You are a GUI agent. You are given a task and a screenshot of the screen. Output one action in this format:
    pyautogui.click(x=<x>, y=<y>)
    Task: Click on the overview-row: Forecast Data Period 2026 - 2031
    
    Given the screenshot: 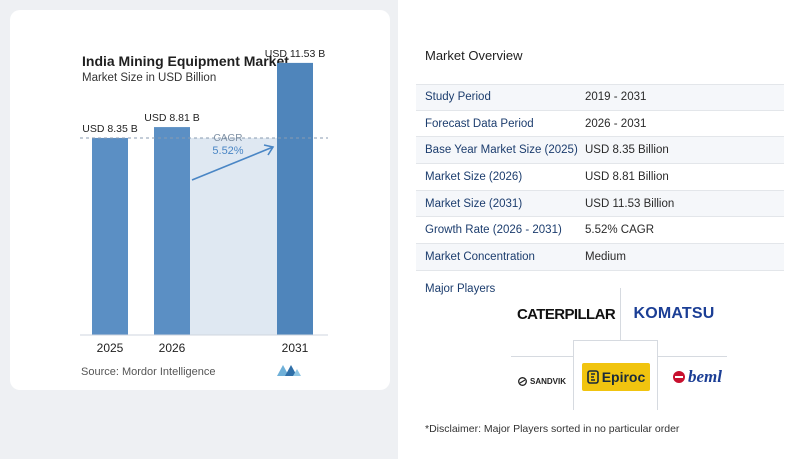 What is the action you would take?
    pyautogui.click(x=600, y=124)
    